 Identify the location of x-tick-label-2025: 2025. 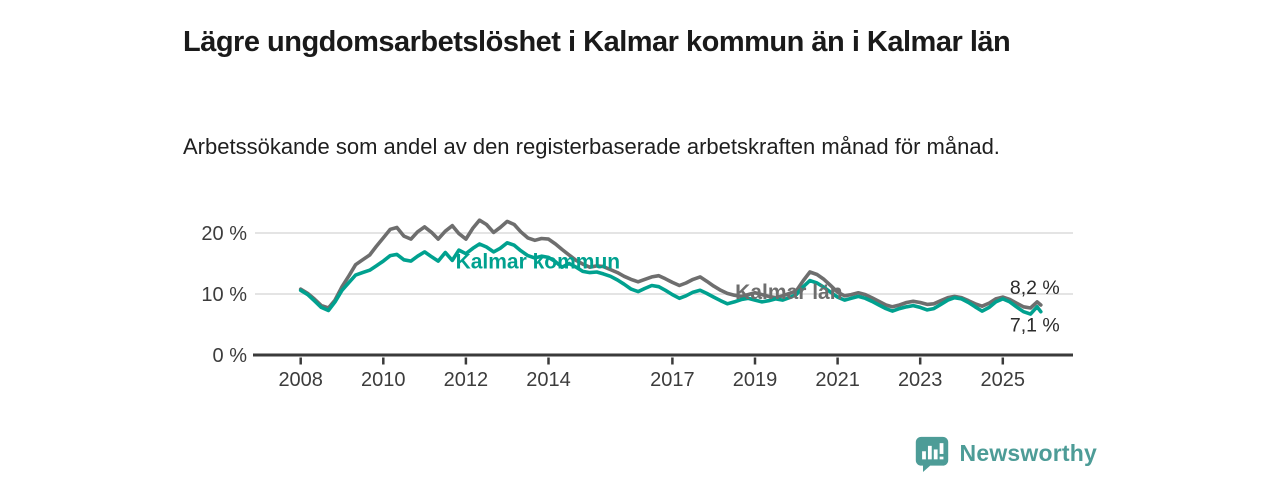
(1003, 380).